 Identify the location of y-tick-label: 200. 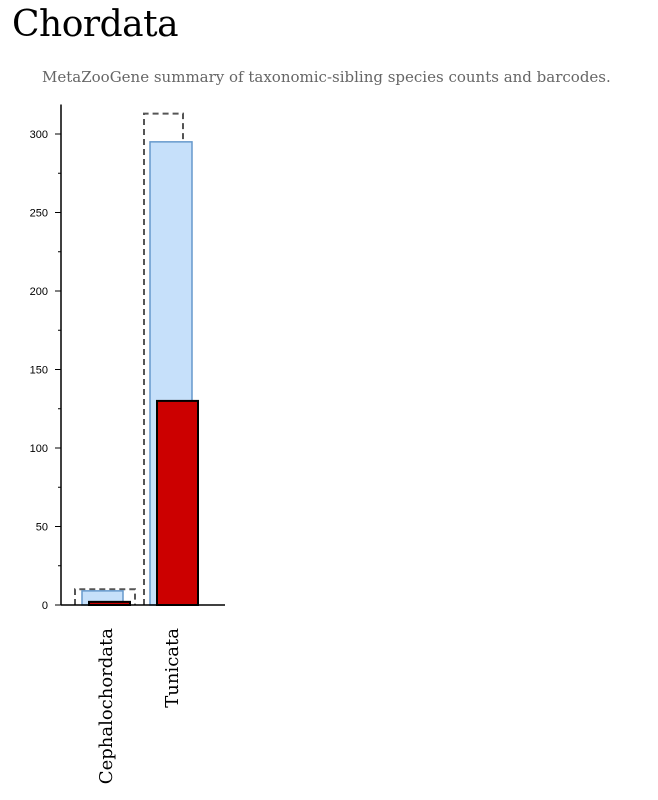
(39, 292).